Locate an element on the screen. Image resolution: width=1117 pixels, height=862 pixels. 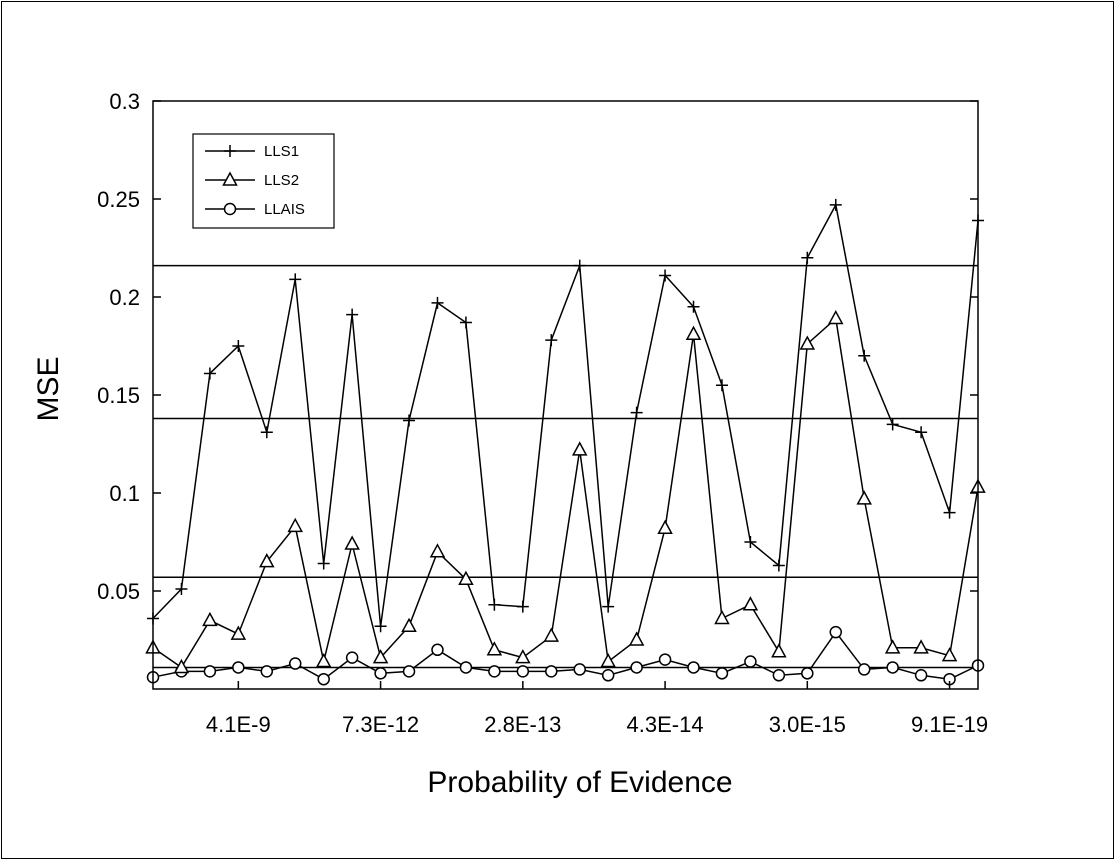
legend-item-llais: LLAIS is located at coordinates (255, 209).